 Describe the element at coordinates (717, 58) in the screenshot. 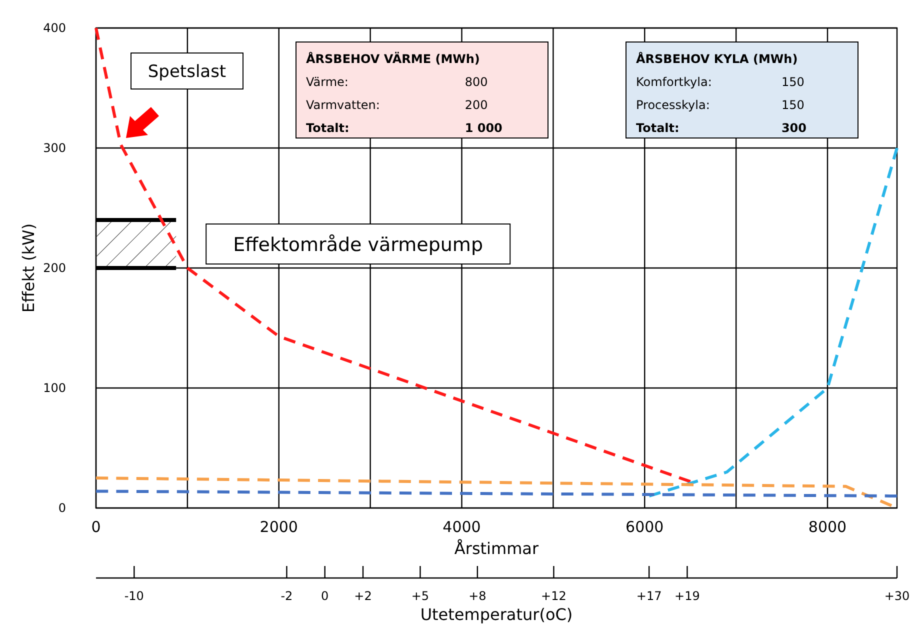

I see `annotation: ÅRSBEHOV KYLA (MWh)` at that location.